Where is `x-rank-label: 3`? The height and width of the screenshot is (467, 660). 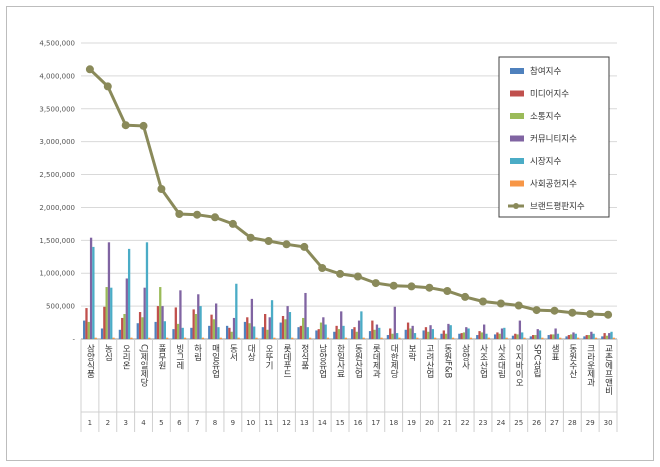 x-rank-label: 3 is located at coordinates (125, 423).